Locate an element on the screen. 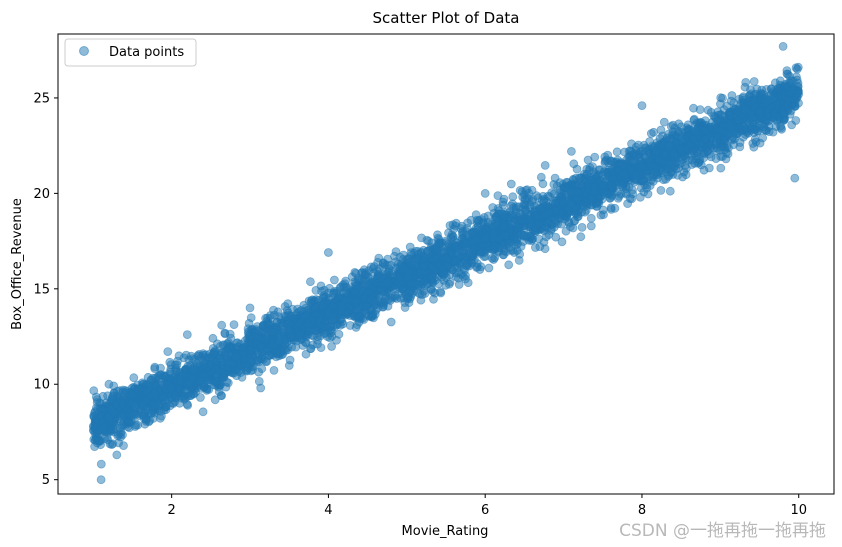  x-tick-label: 10 is located at coordinates (798, 510).